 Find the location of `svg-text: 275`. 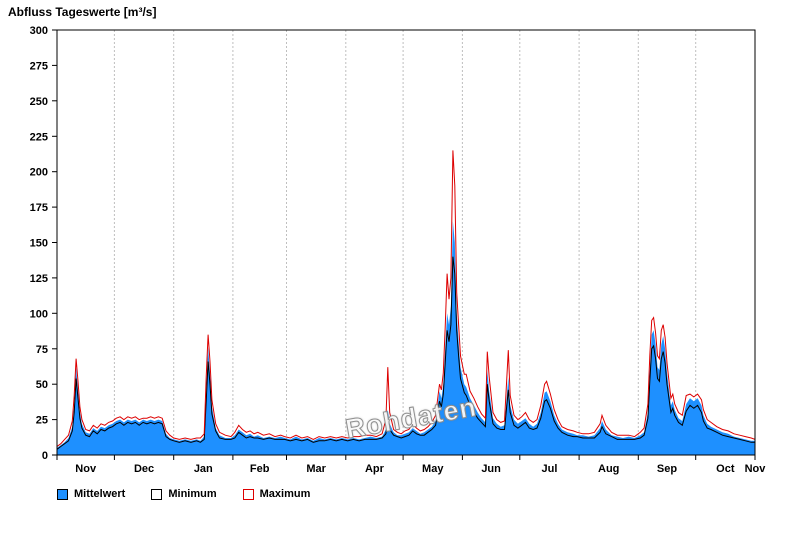

svg-text: 275 is located at coordinates (39, 66).